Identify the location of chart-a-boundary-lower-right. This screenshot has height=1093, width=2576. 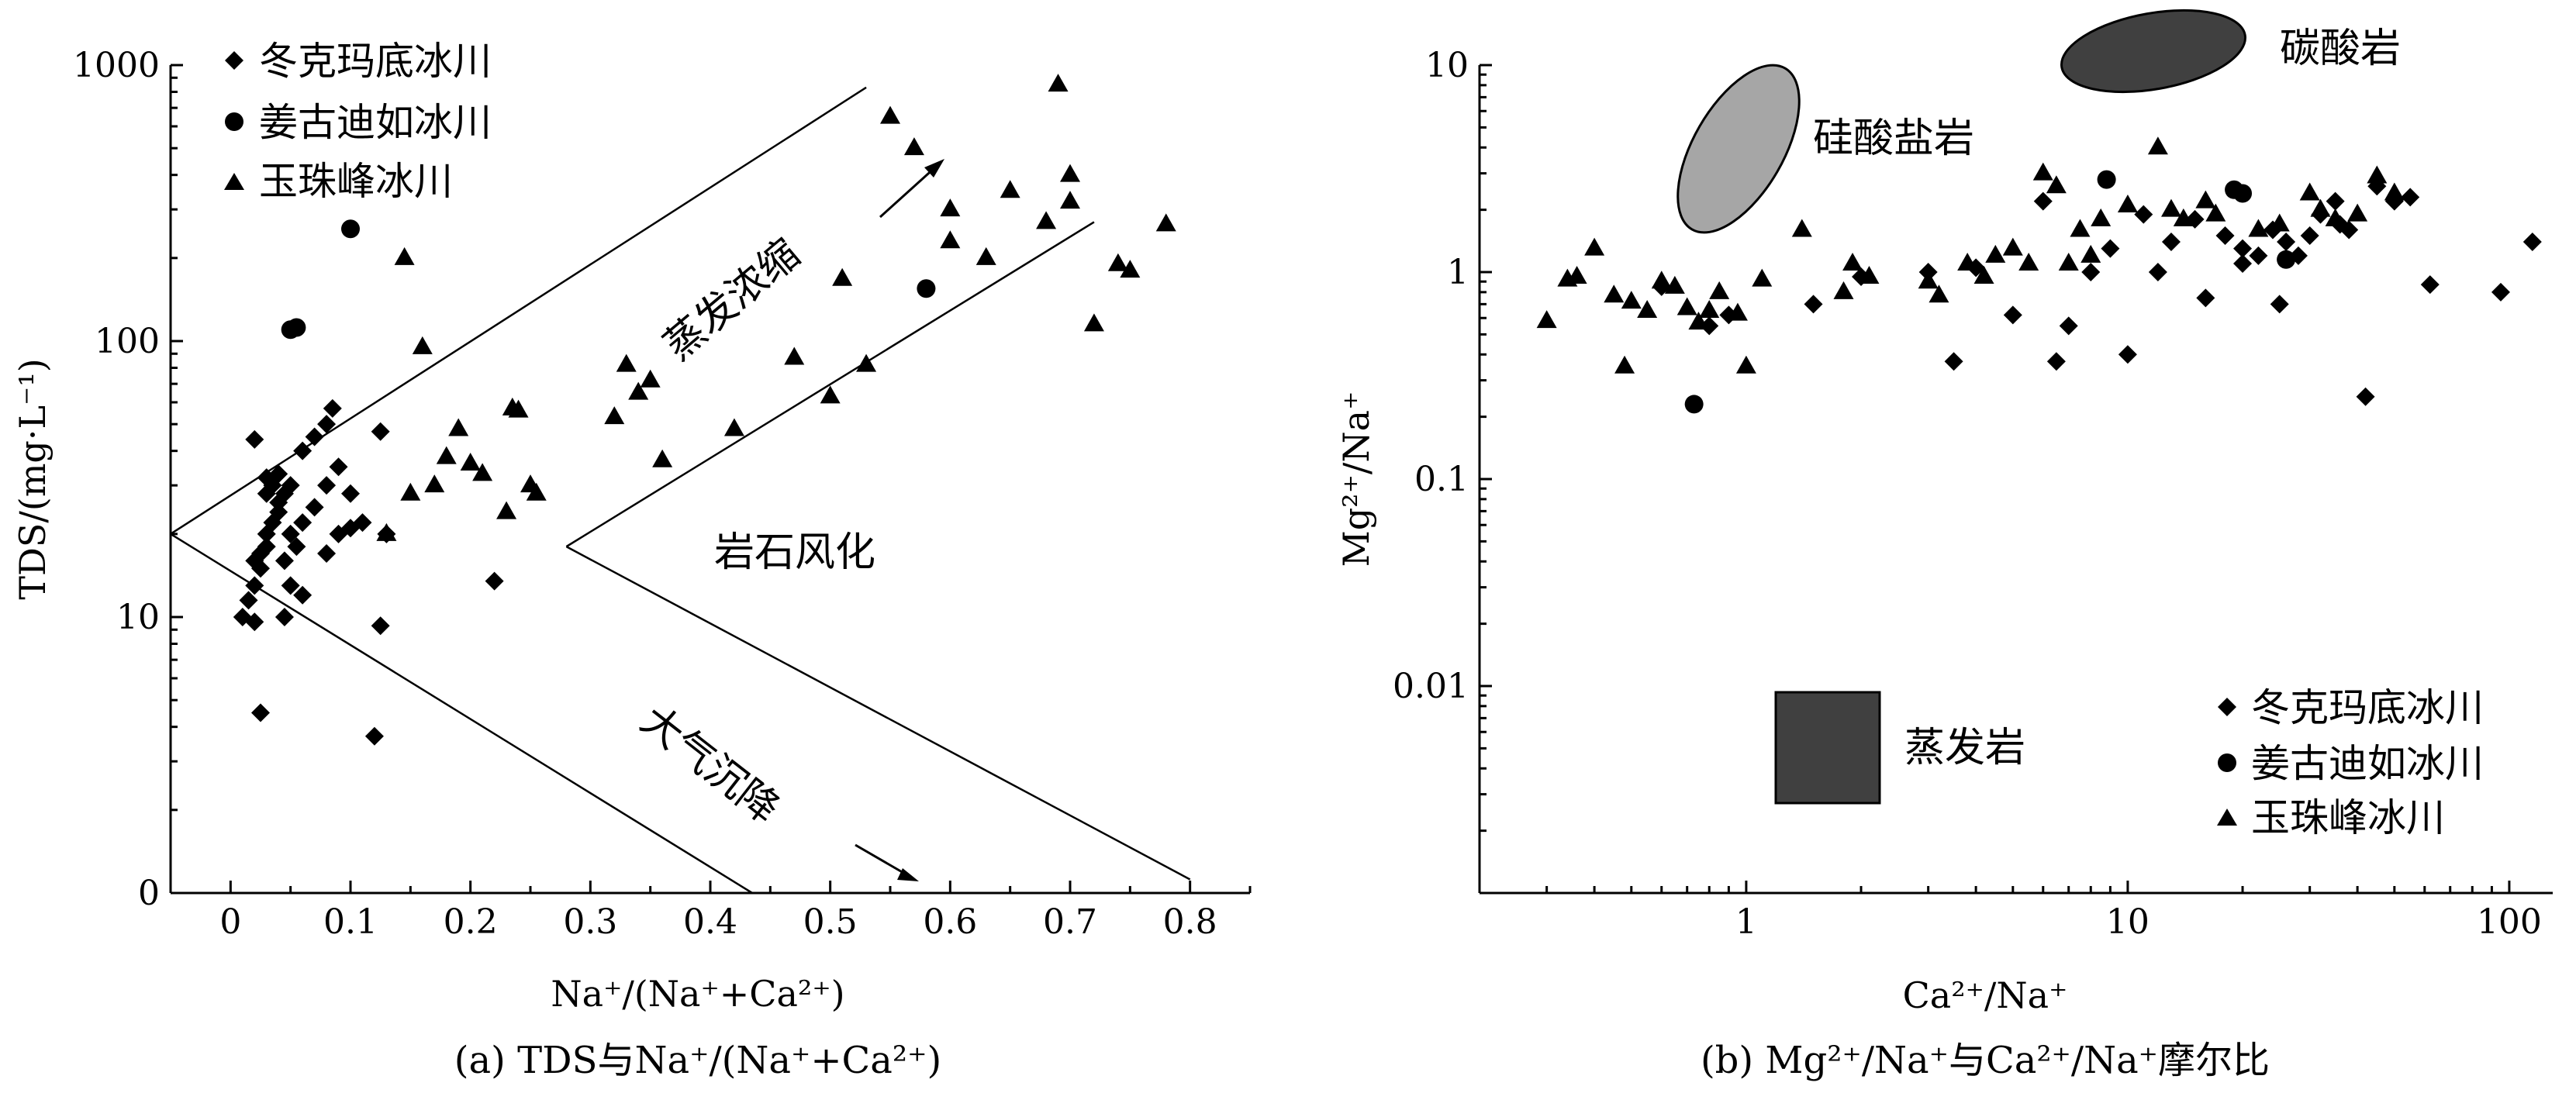
(878, 713).